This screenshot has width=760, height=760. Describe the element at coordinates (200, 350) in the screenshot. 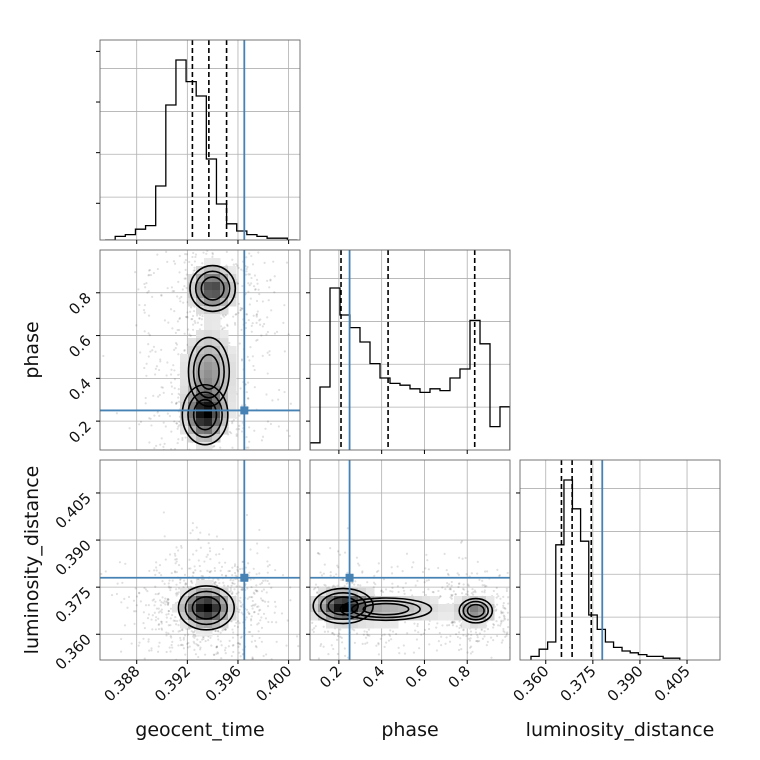

I see `panel-frame-geocent_time__phase` at that location.